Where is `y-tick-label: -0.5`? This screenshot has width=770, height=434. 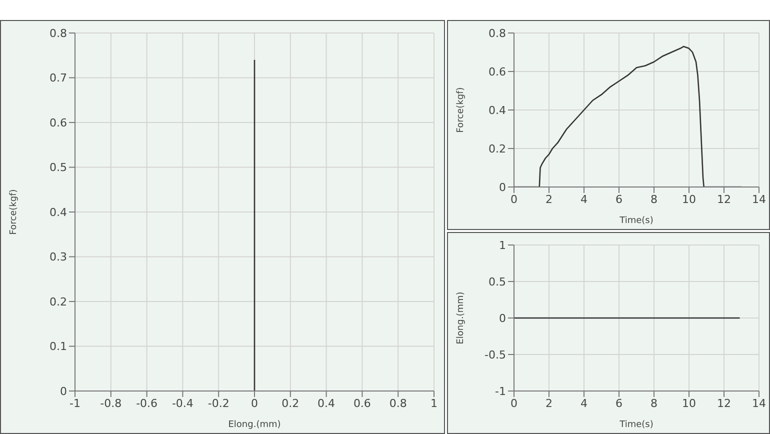
y-tick-label: -0.5 is located at coordinates (495, 355).